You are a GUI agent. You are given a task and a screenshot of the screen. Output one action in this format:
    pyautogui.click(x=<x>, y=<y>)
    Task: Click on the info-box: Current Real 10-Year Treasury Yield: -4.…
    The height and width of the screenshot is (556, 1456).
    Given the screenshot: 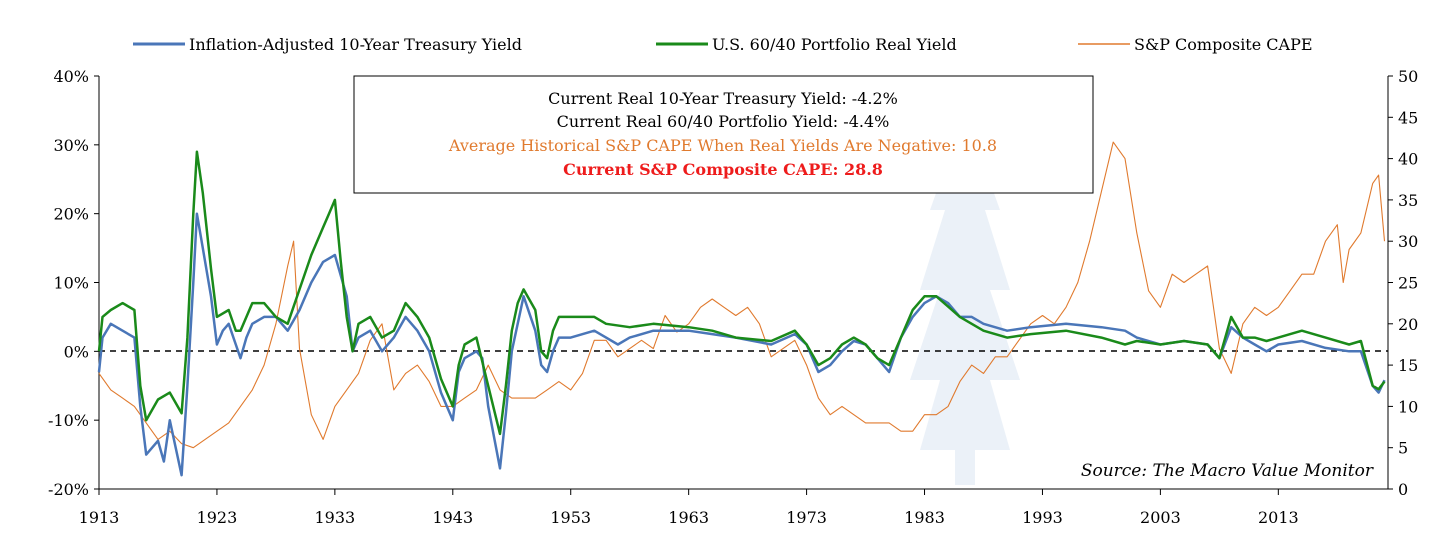 What is the action you would take?
    pyautogui.click(x=723, y=134)
    